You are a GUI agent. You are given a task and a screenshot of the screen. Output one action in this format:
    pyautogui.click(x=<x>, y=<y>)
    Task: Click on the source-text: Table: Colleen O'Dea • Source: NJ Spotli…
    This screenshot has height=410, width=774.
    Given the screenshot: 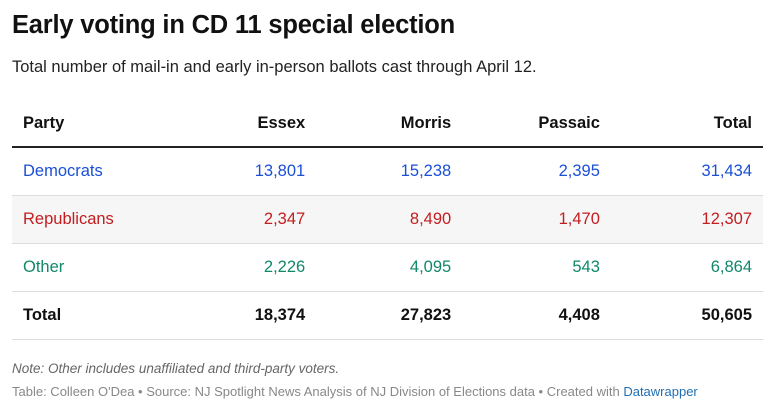 What is the action you would take?
    pyautogui.click(x=316, y=391)
    